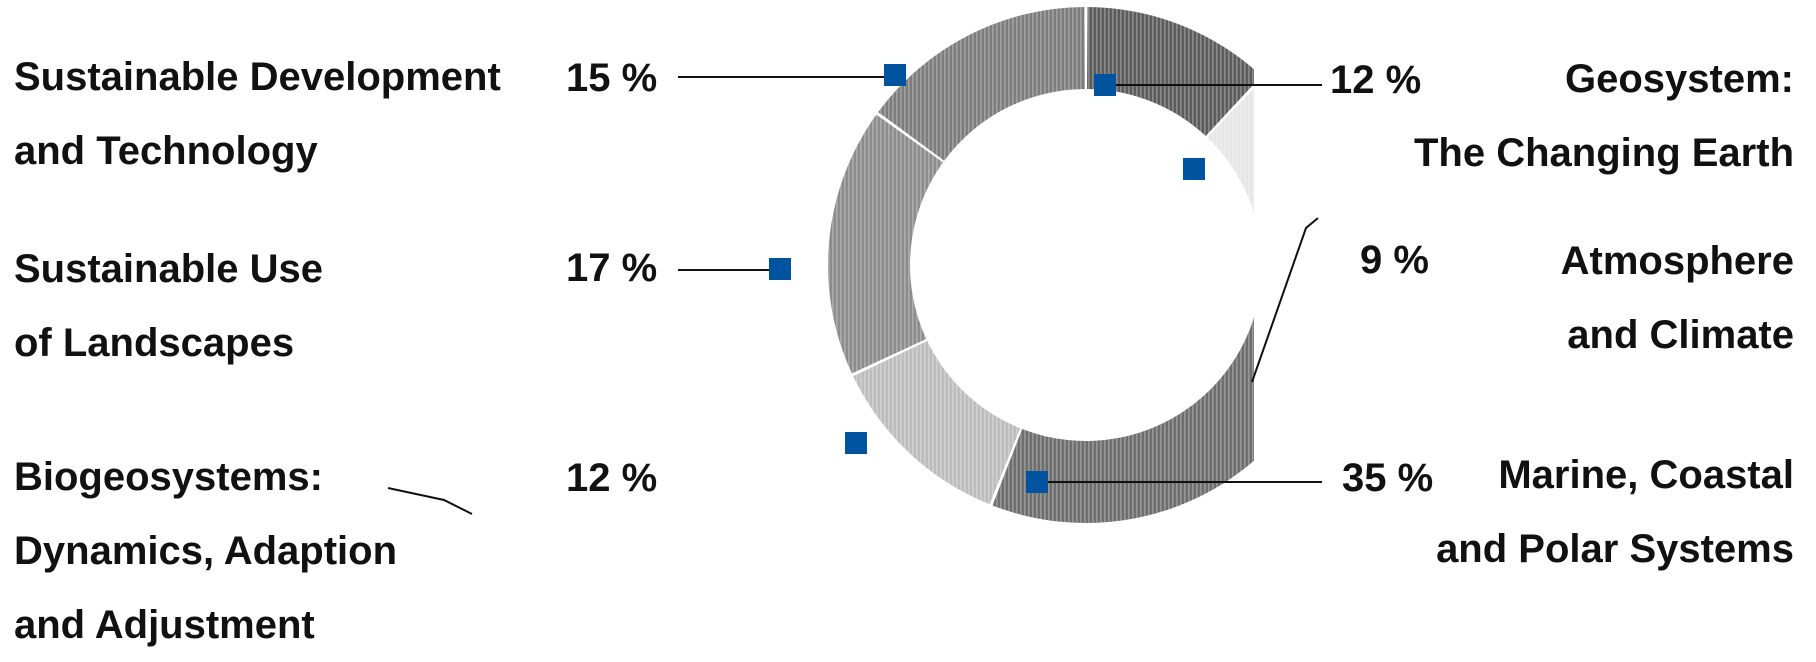  Describe the element at coordinates (1037, 482) in the screenshot. I see `marker-marine` at that location.